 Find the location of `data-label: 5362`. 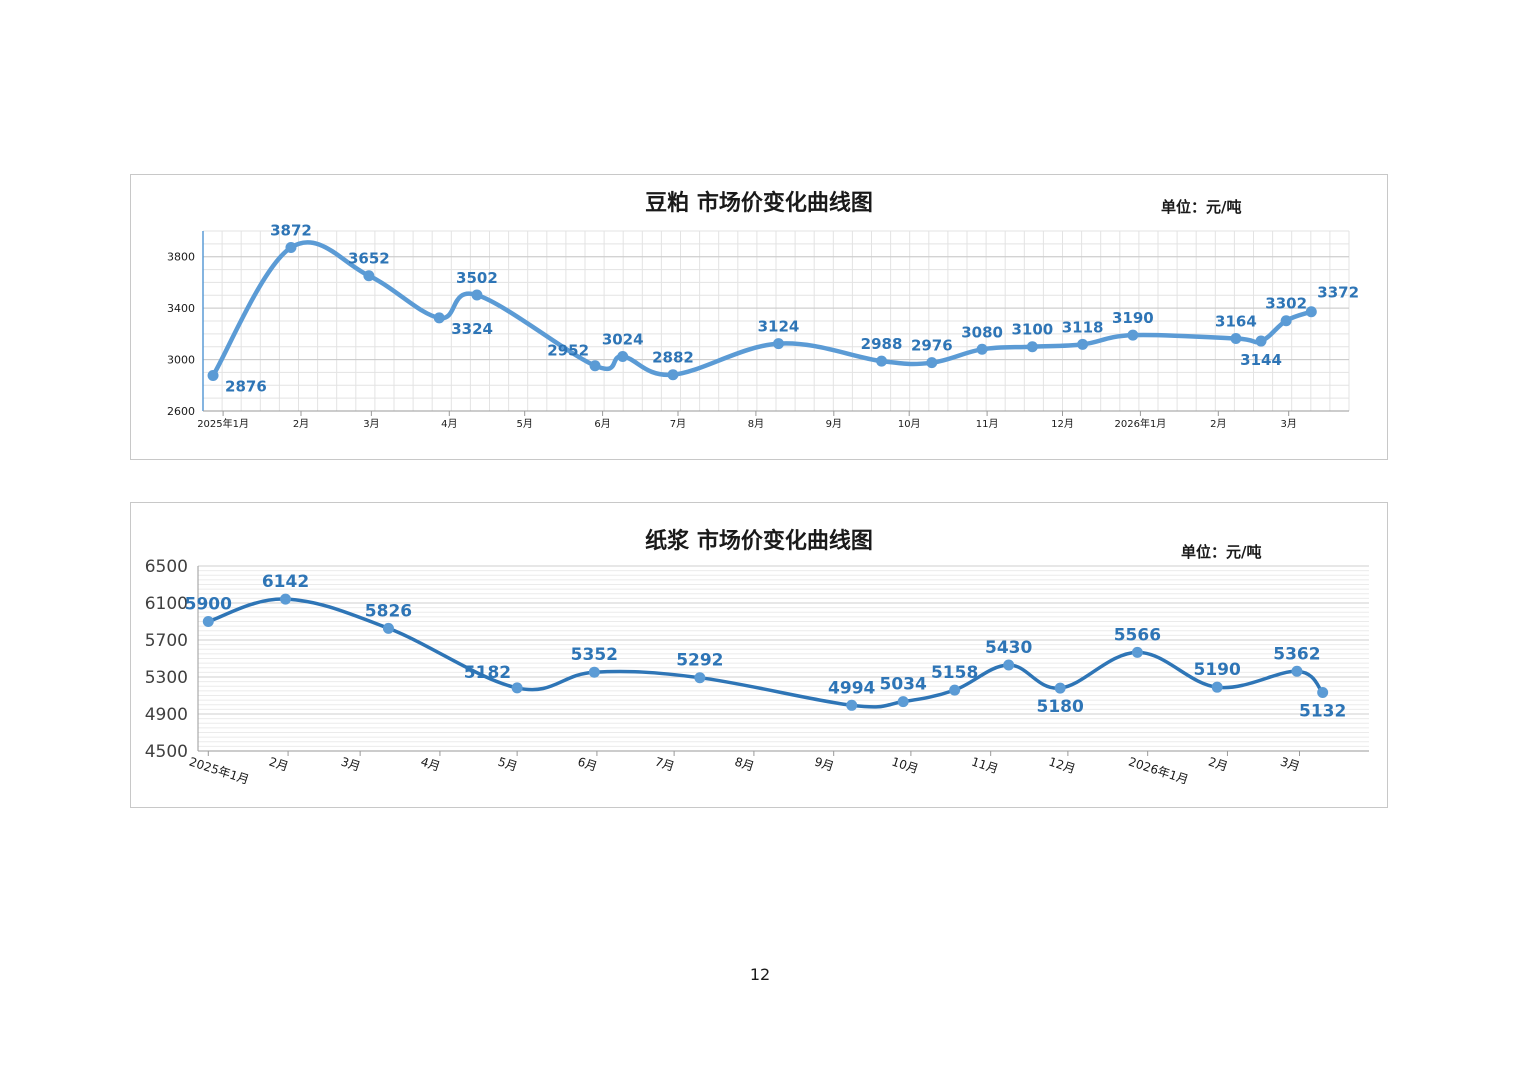

data-label: 5362 is located at coordinates (1296, 654).